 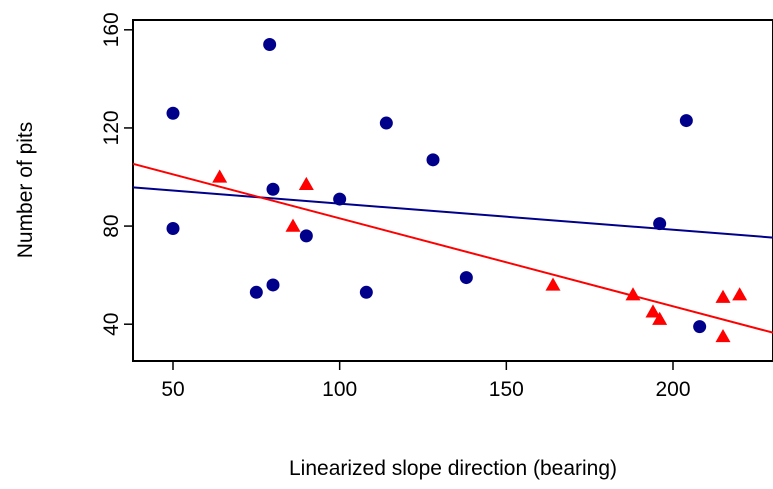 What do you see at coordinates (111, 324) in the screenshot?
I see `y-tick-label: 40` at bounding box center [111, 324].